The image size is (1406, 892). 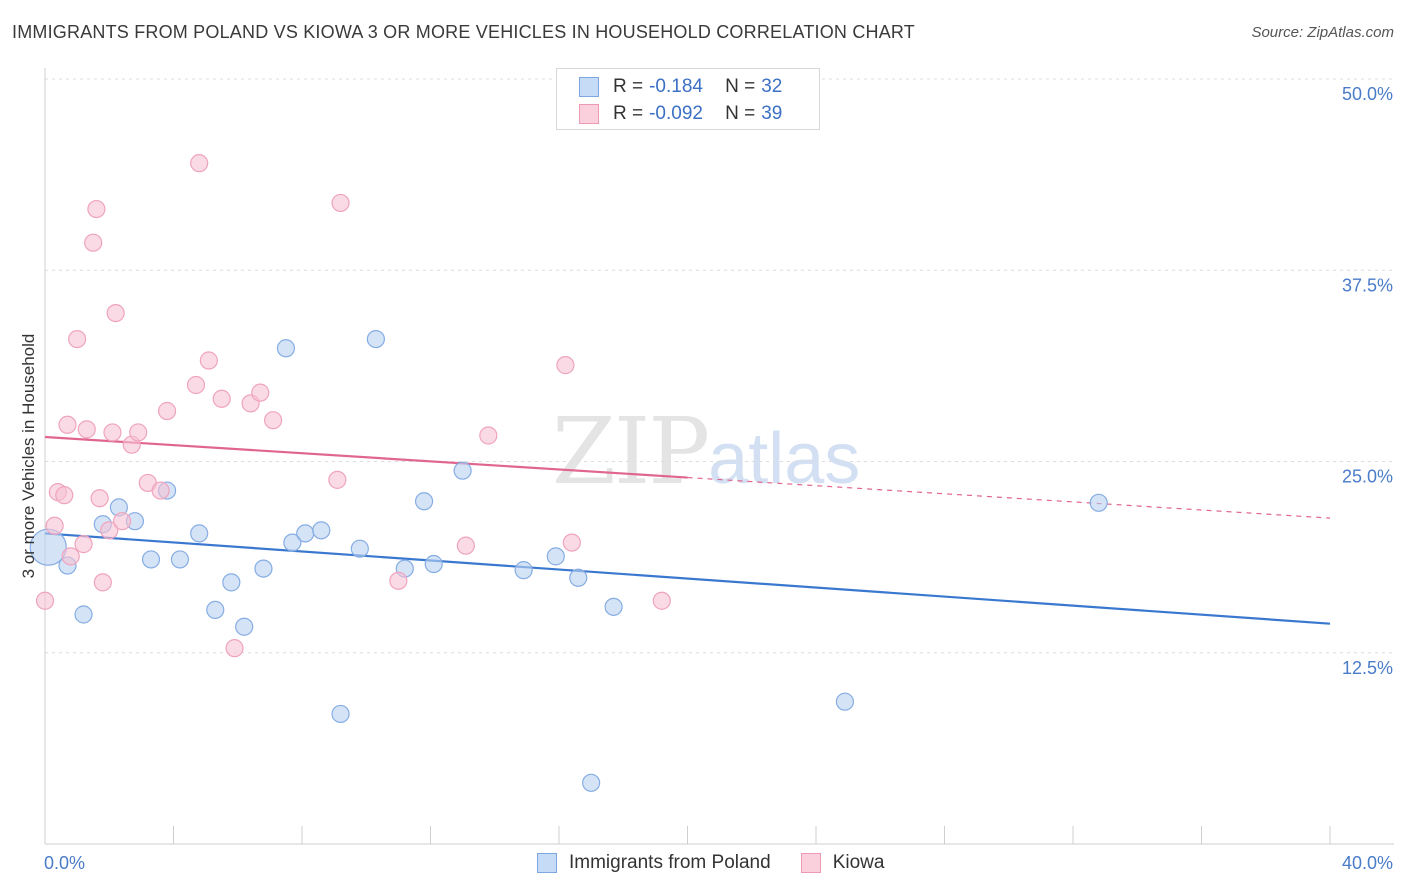 What do you see at coordinates (1367, 863) in the screenshot?
I see `x-tick-label: 40.0%` at bounding box center [1367, 863].